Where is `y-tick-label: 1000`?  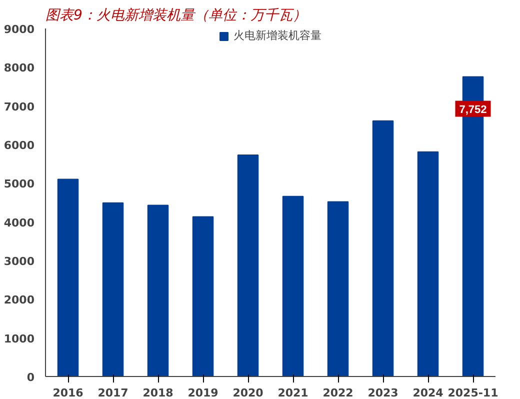
y-tick-label: 1000 is located at coordinates (19, 339).